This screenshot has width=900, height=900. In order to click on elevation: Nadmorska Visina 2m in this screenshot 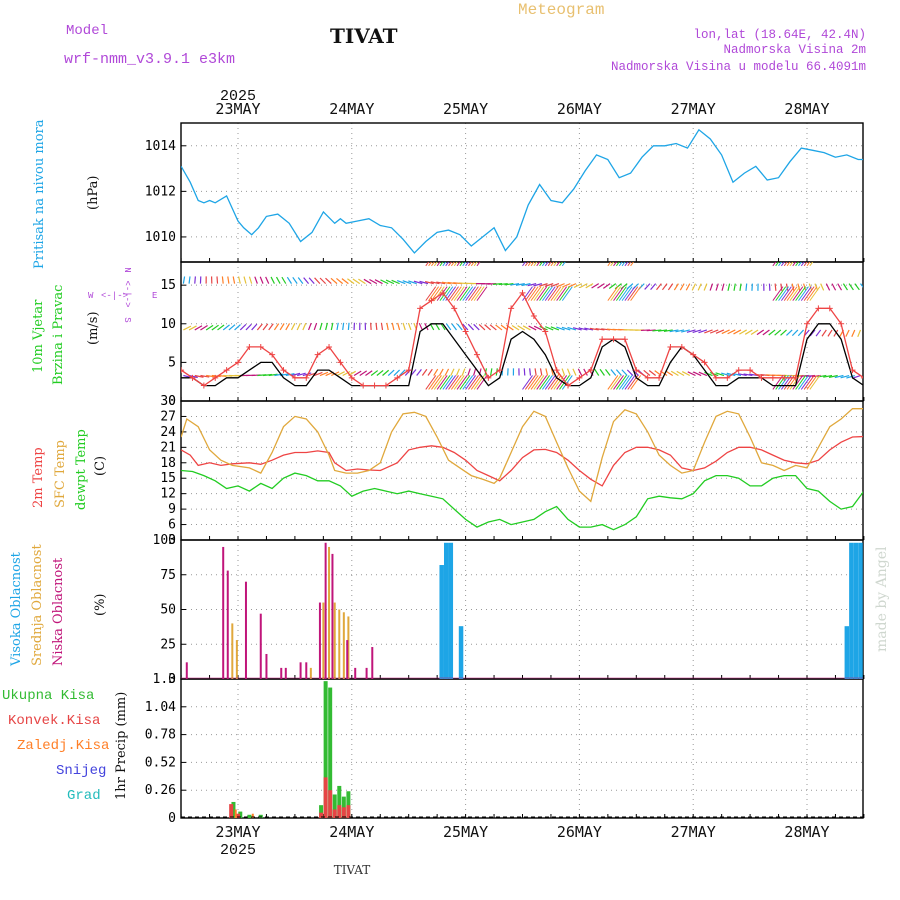, I will do `click(794, 50)`.